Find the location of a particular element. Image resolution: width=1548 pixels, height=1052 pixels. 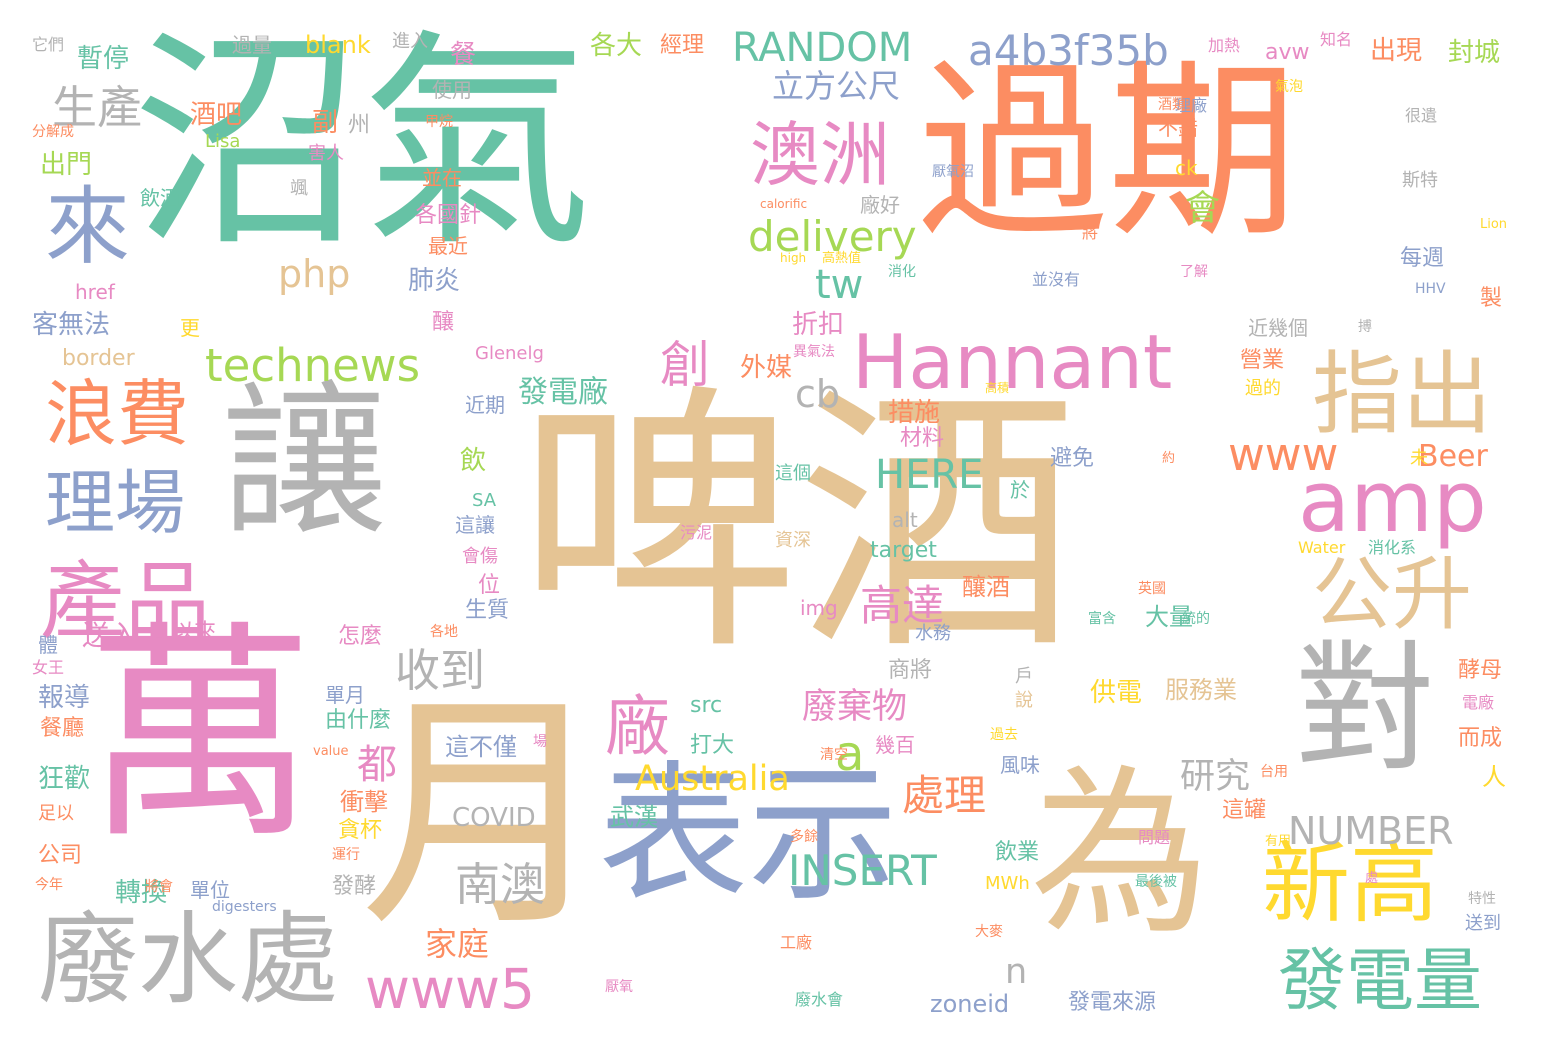

word: 處理 is located at coordinates (944, 795).